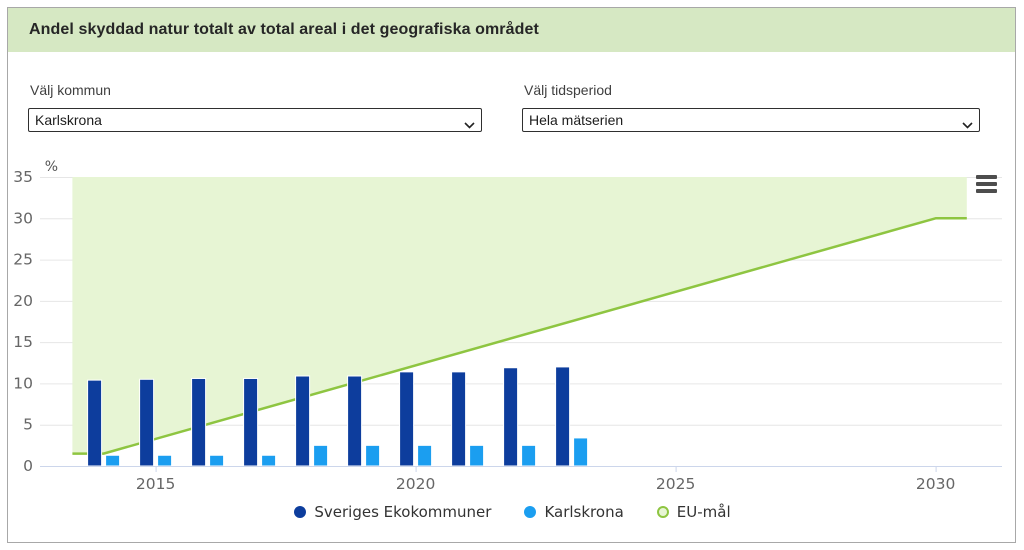 Image resolution: width=1024 pixels, height=550 pixels. I want to click on legend-label: Sveriges Ekokommuner, so click(403, 512).